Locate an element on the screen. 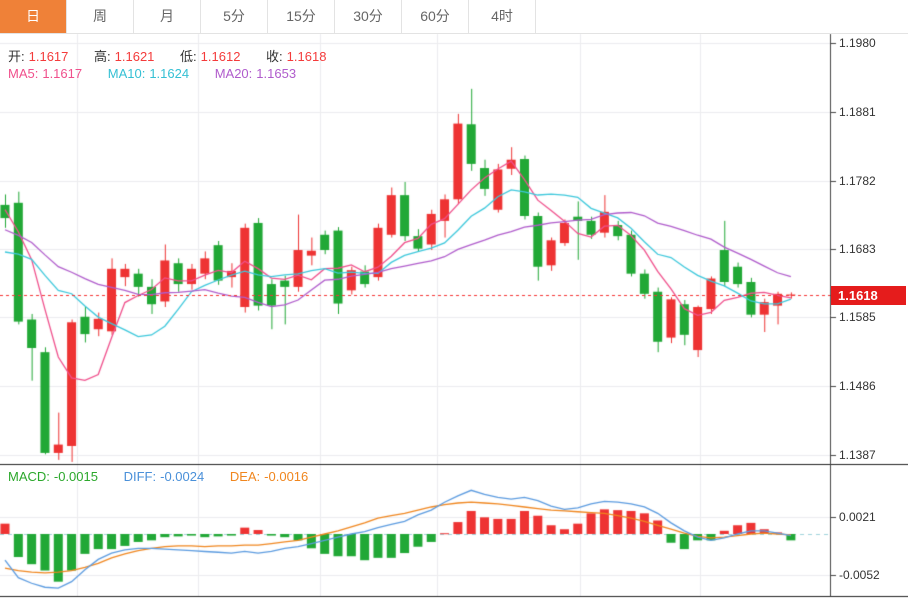 Image resolution: width=908 pixels, height=601 pixels. price-axis-tick: 1.1387 is located at coordinates (857, 455).